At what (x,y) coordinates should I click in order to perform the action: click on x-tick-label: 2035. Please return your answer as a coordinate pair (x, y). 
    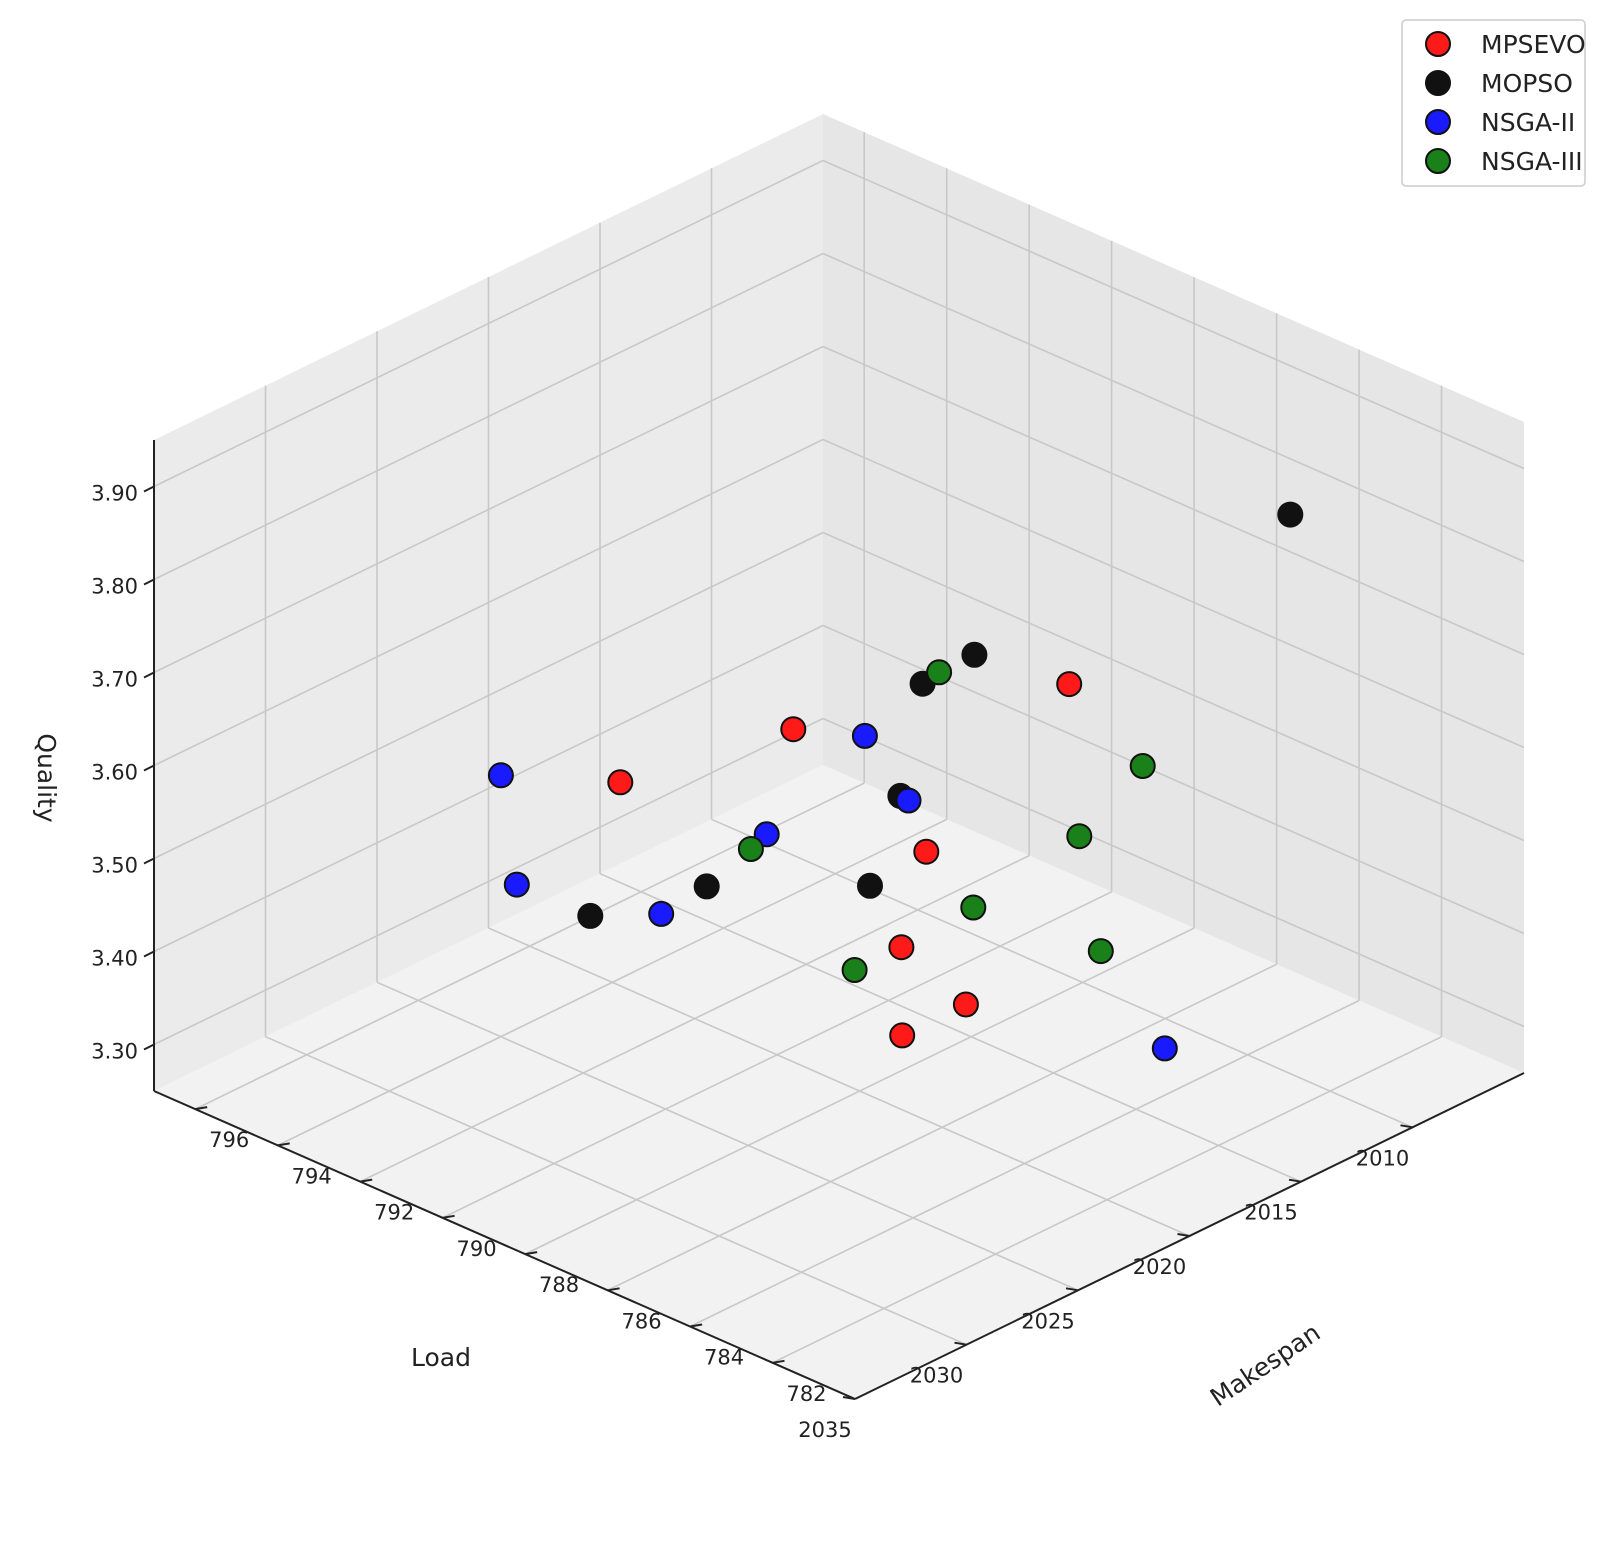
    Looking at the image, I should click on (824, 1430).